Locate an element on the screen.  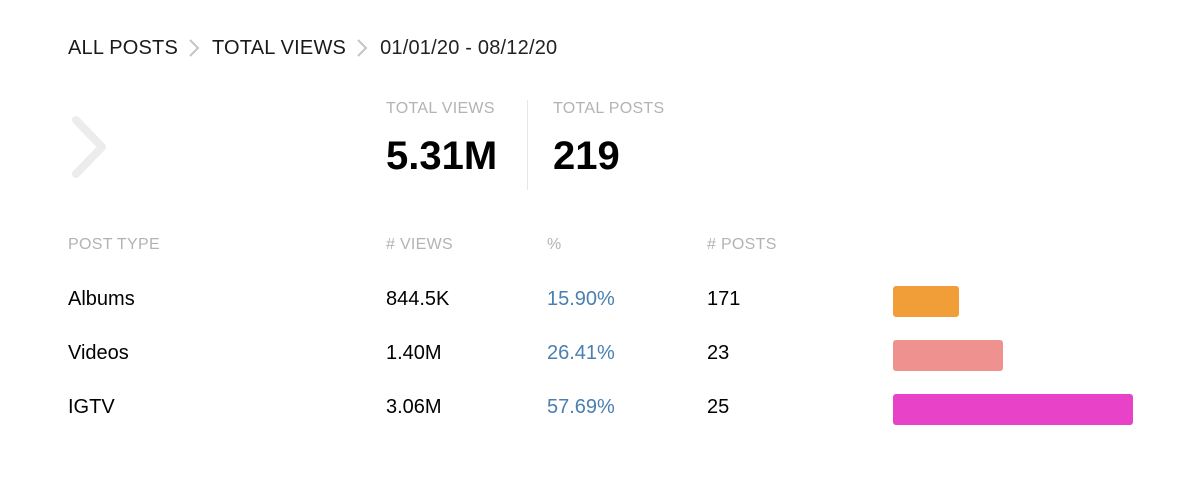
table-row: Videos 1.40M 26.41% 23 is located at coordinates (600, 355).